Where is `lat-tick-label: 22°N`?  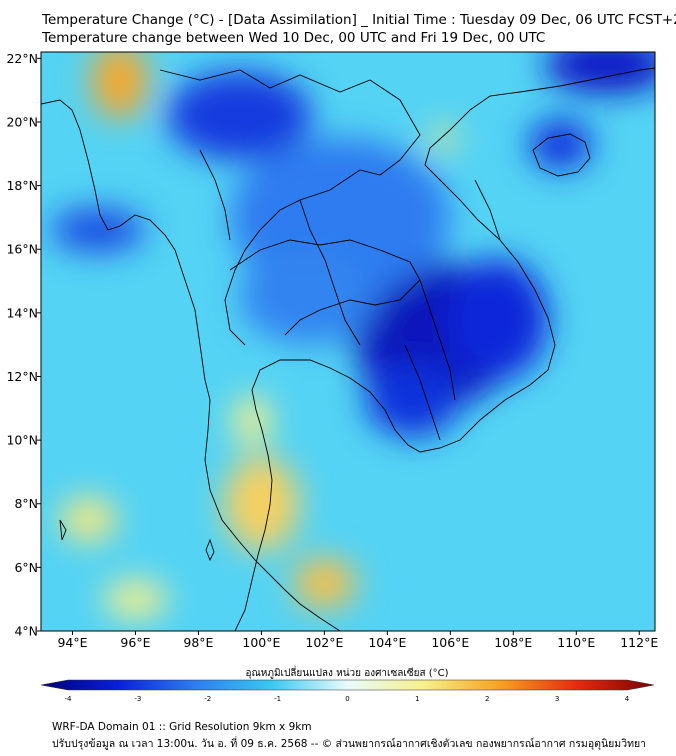 lat-tick-label: 22°N is located at coordinates (22, 58).